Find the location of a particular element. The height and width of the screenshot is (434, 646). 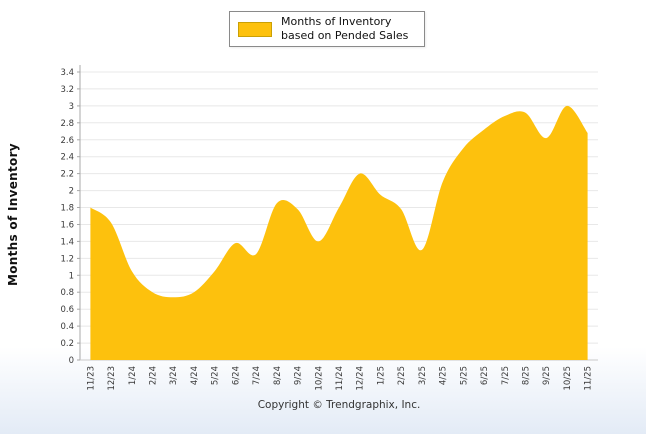

svg-text: 1.4 is located at coordinates (67, 242).